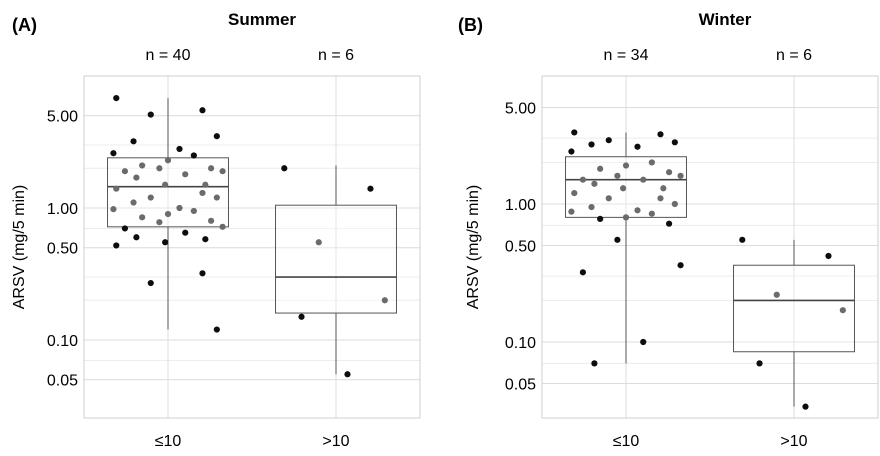 The image size is (880, 456). What do you see at coordinates (168, 55) in the screenshot?
I see `sample-size-label: n = 40` at bounding box center [168, 55].